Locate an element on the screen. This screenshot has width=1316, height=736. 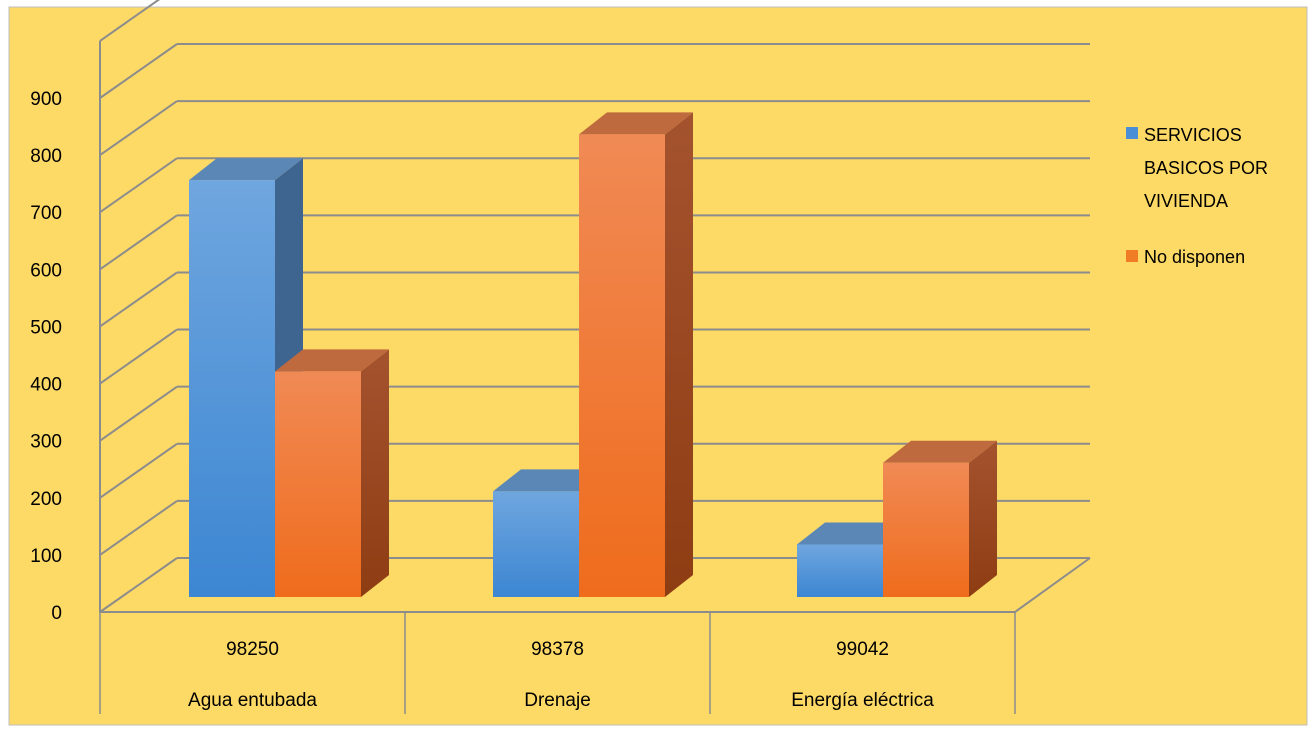
y-tick-label: 900 is located at coordinates (46, 99).